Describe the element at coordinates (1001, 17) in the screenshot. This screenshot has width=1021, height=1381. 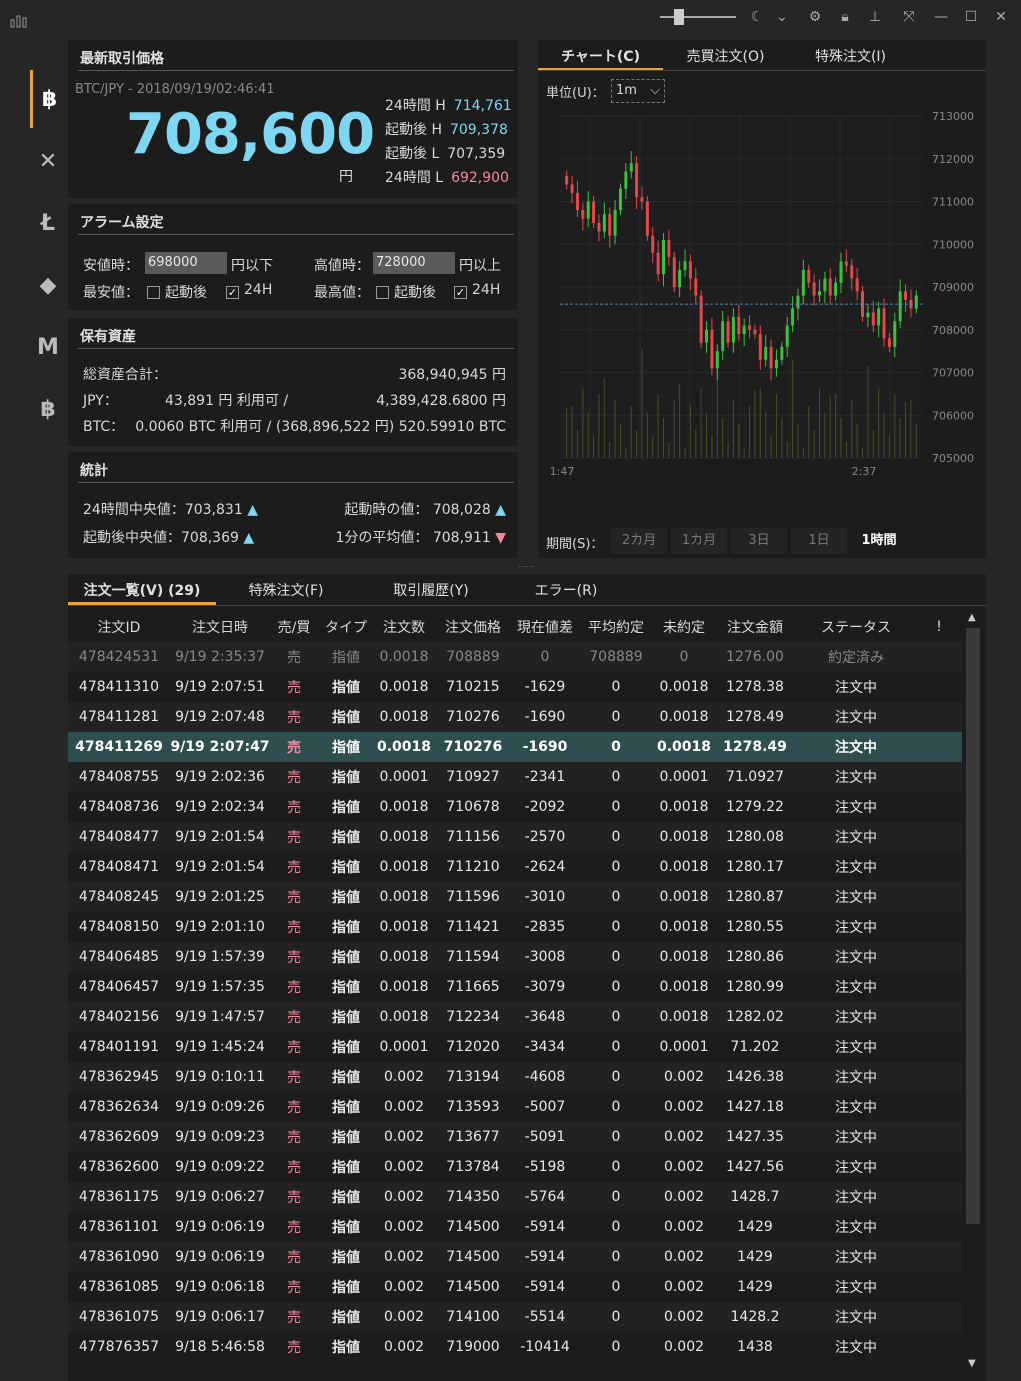
I see `close-icon: ✕` at that location.